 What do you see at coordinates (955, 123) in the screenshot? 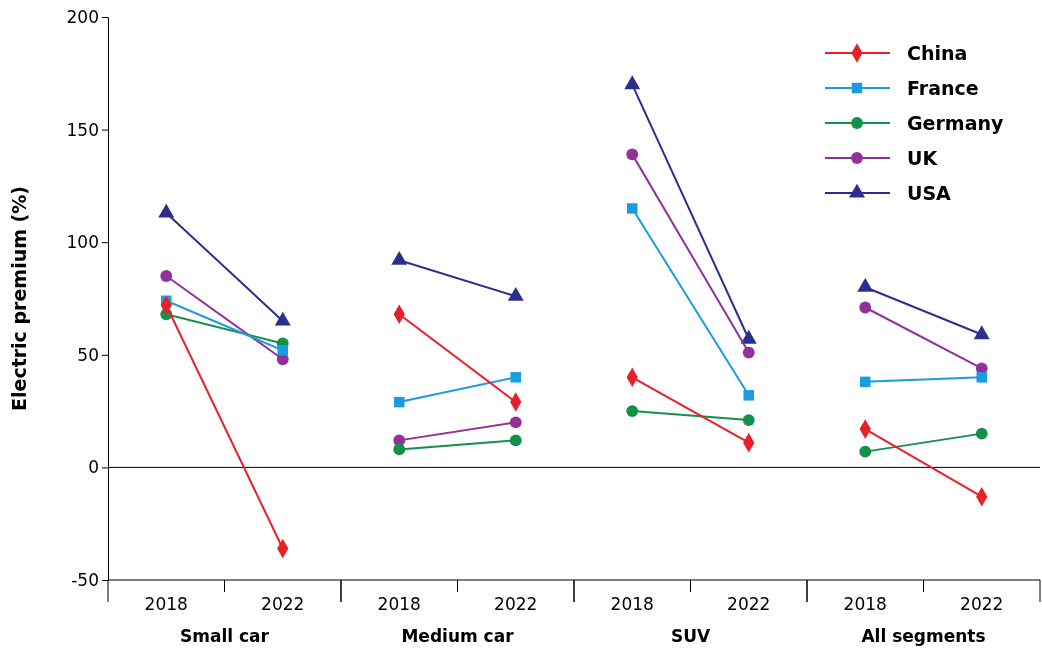
I see `legend-label: Germany` at bounding box center [955, 123].